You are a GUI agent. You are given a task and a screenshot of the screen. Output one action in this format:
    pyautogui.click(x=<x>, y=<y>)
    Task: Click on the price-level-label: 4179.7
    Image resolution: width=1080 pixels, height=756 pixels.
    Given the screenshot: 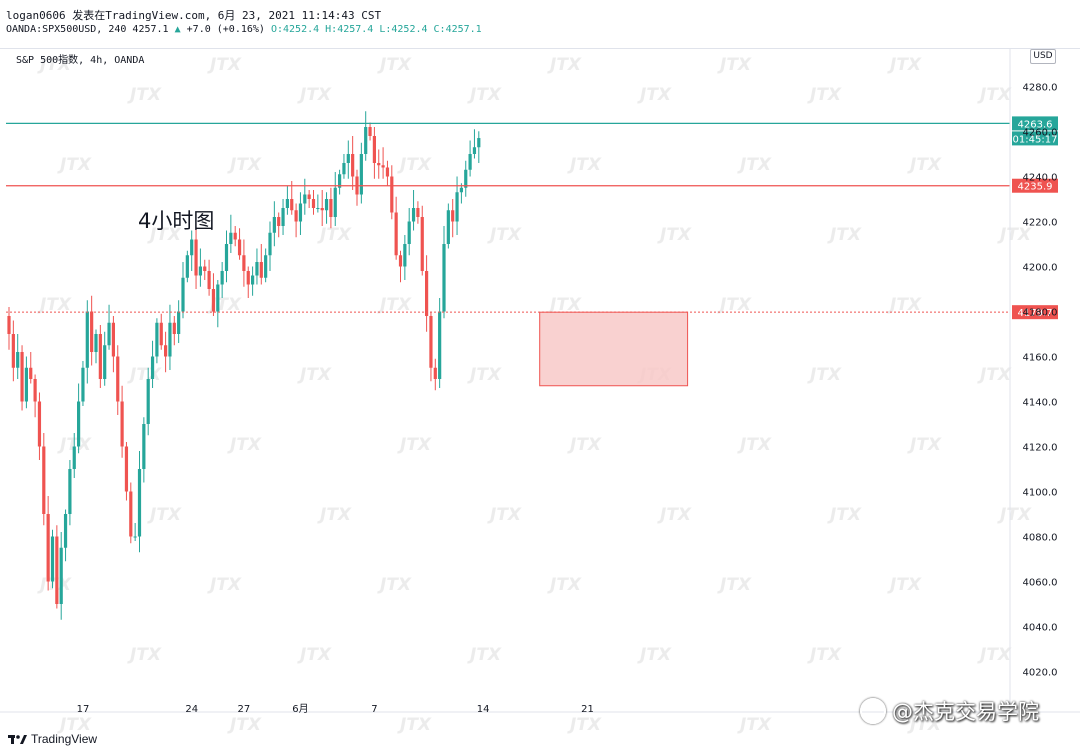 What is the action you would take?
    pyautogui.click(x=1035, y=313)
    